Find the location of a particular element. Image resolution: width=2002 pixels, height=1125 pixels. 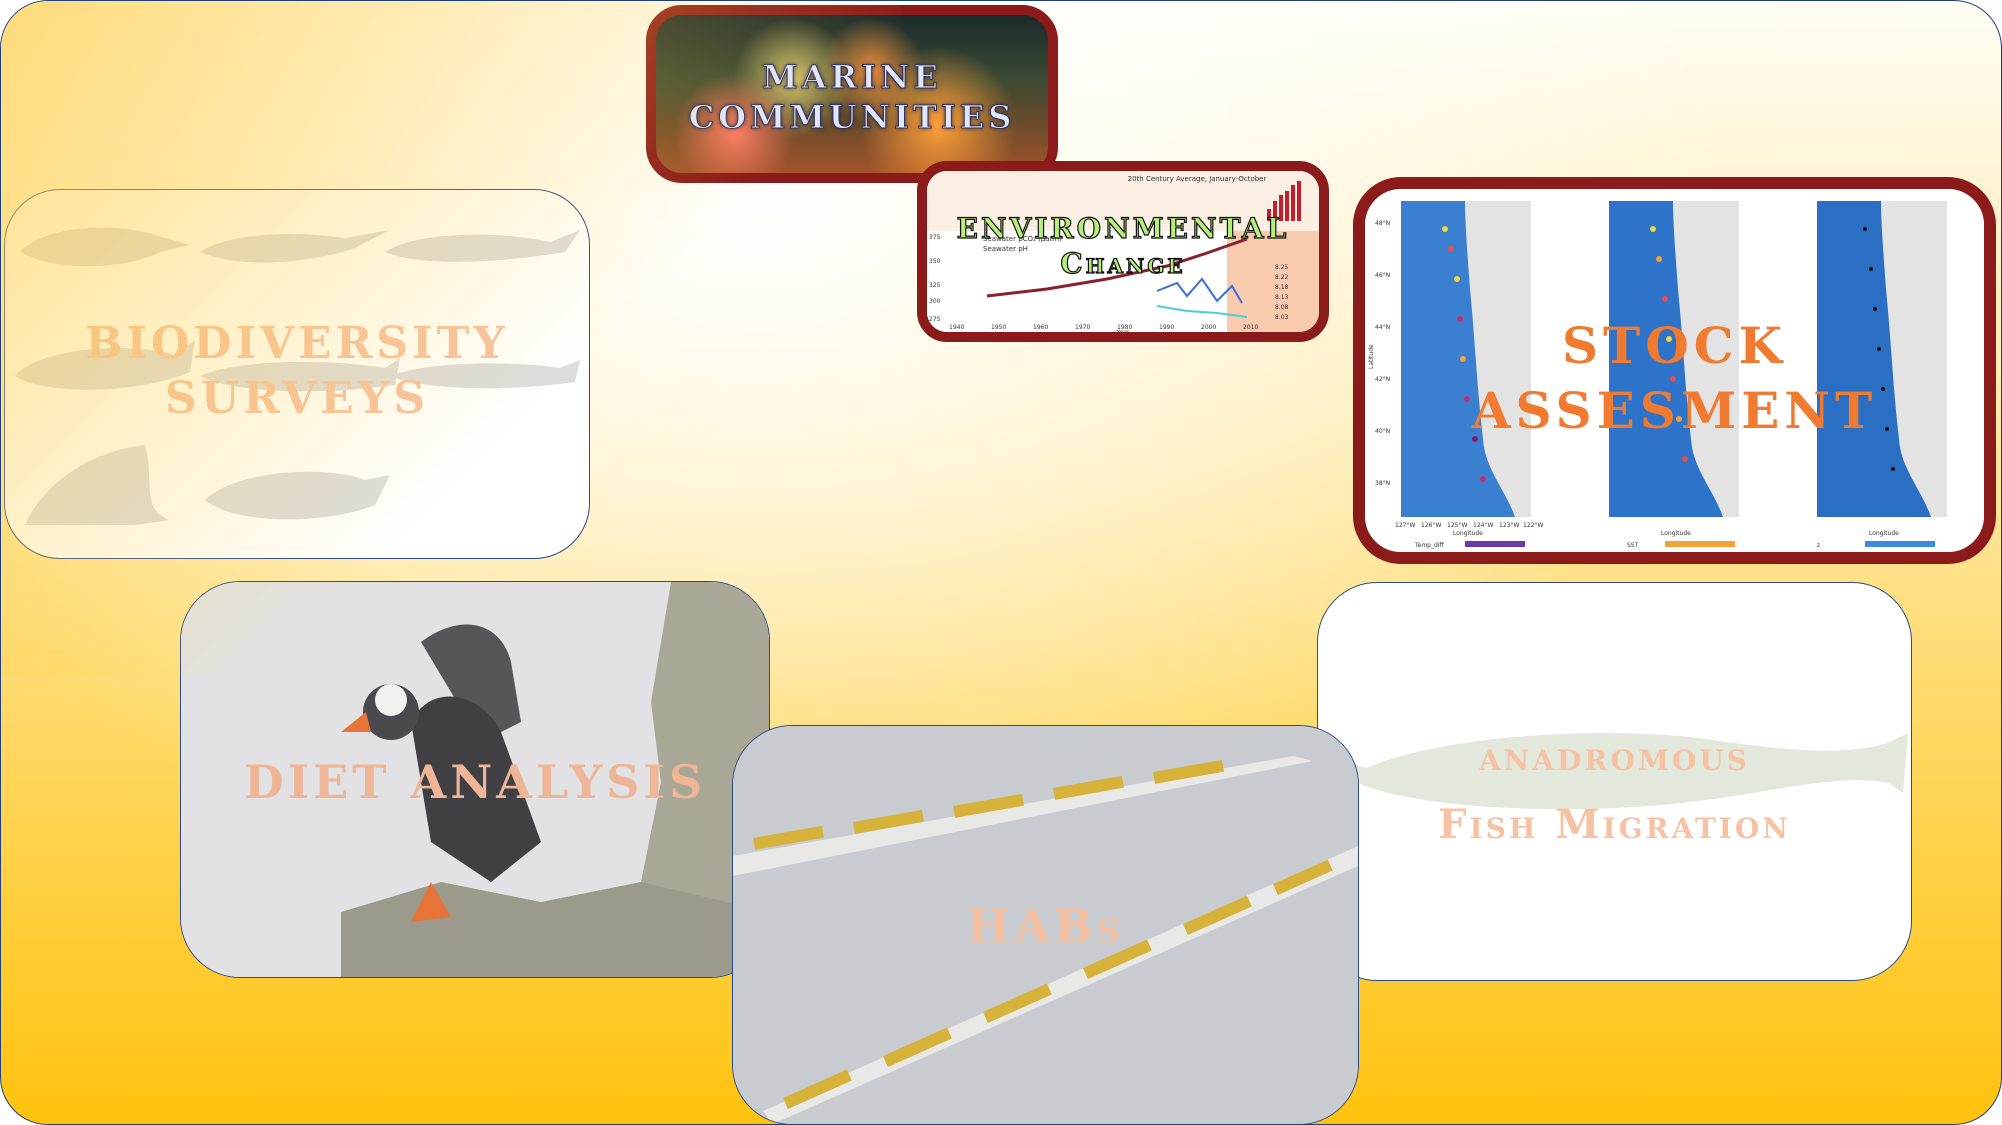

lat-tick: 42°N is located at coordinates (1382, 379).